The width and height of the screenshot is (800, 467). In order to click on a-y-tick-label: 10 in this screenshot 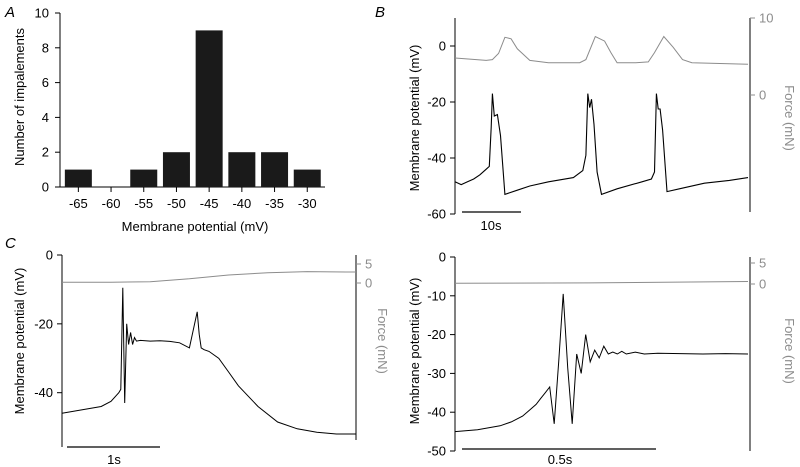, I will do `click(42, 13)`.